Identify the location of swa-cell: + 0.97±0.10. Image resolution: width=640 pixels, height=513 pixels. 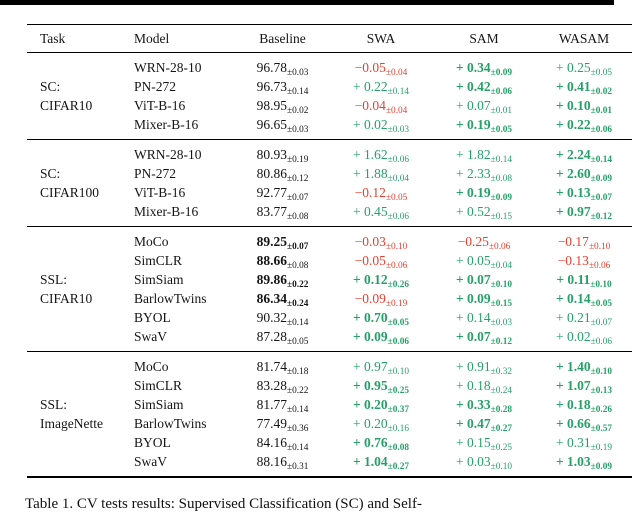
(381, 368).